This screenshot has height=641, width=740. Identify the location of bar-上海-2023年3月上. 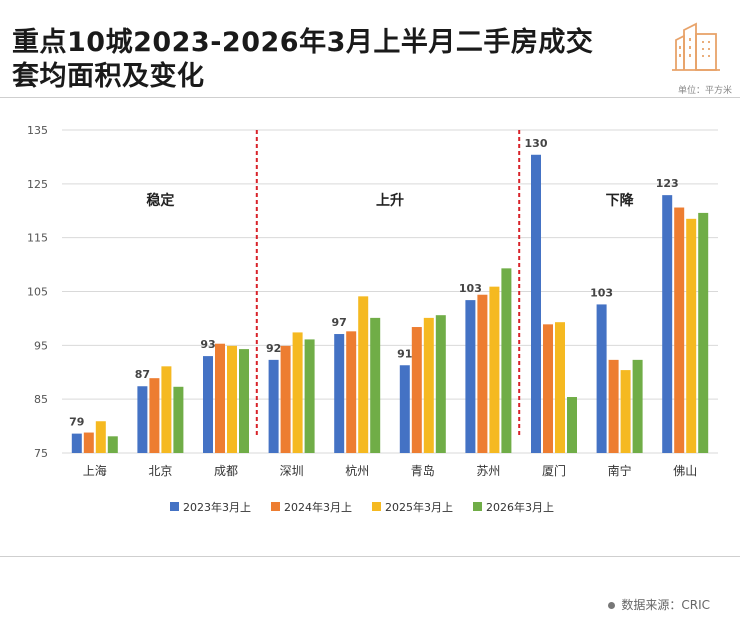
(76, 443).